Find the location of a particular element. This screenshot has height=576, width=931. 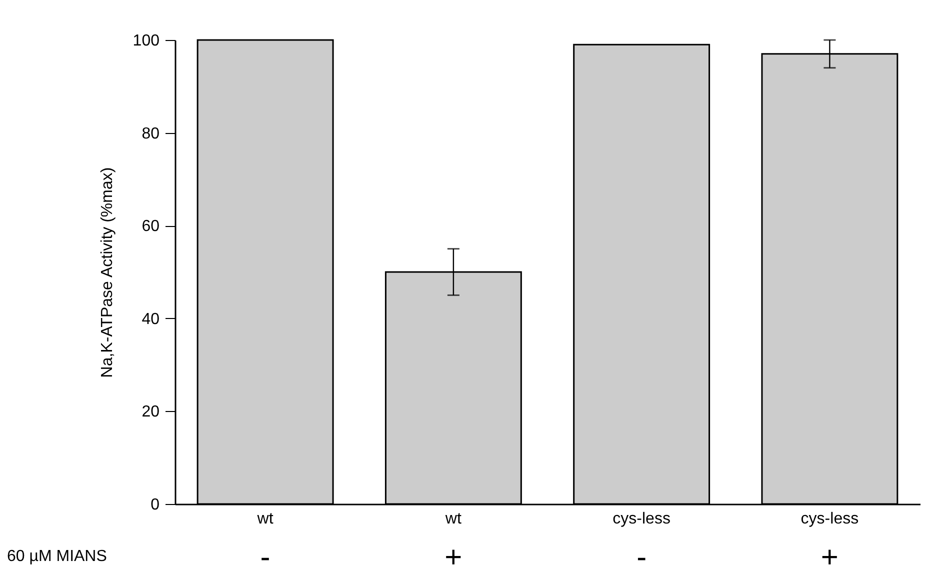

y-tick-label: 0 is located at coordinates (155, 505).